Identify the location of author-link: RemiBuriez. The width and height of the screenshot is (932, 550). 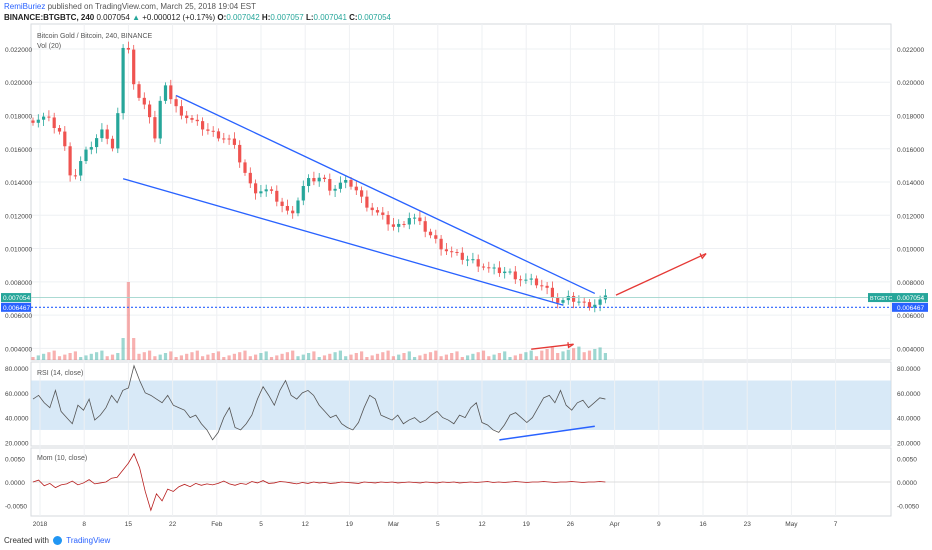
(25, 6).